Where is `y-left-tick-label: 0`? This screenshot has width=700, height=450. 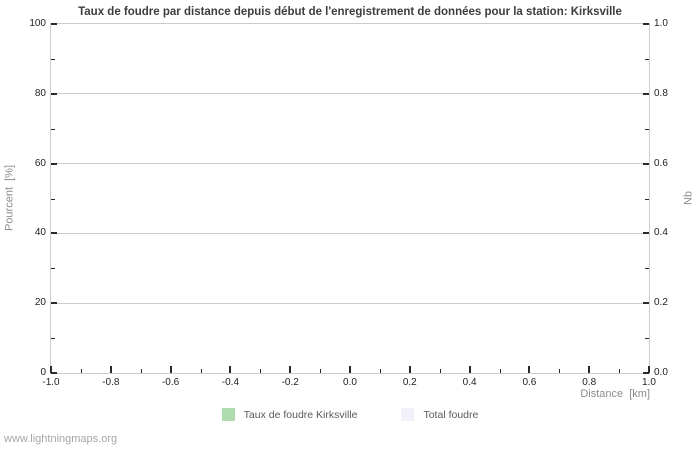 y-left-tick-label: 0 is located at coordinates (43, 372).